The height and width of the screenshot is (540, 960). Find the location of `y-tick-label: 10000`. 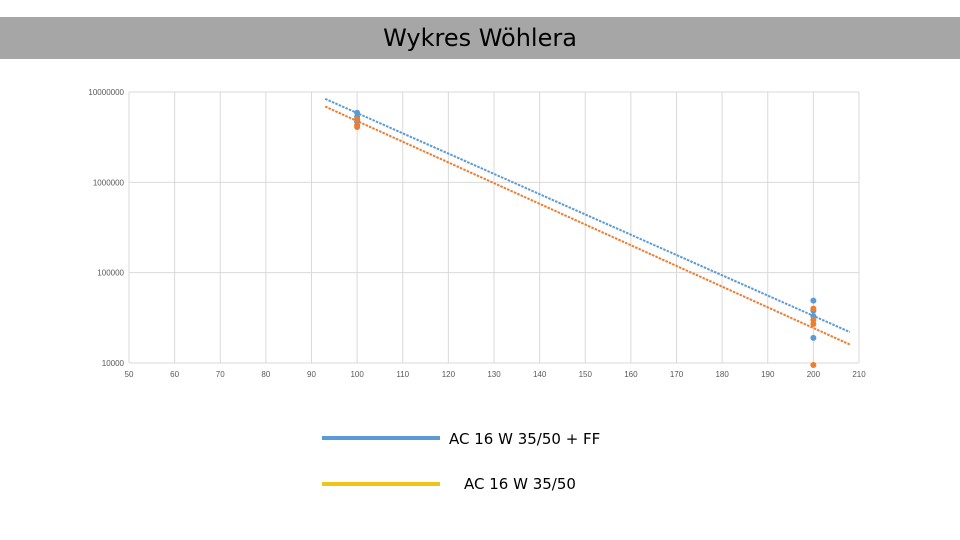

y-tick-label: 10000 is located at coordinates (113, 363).